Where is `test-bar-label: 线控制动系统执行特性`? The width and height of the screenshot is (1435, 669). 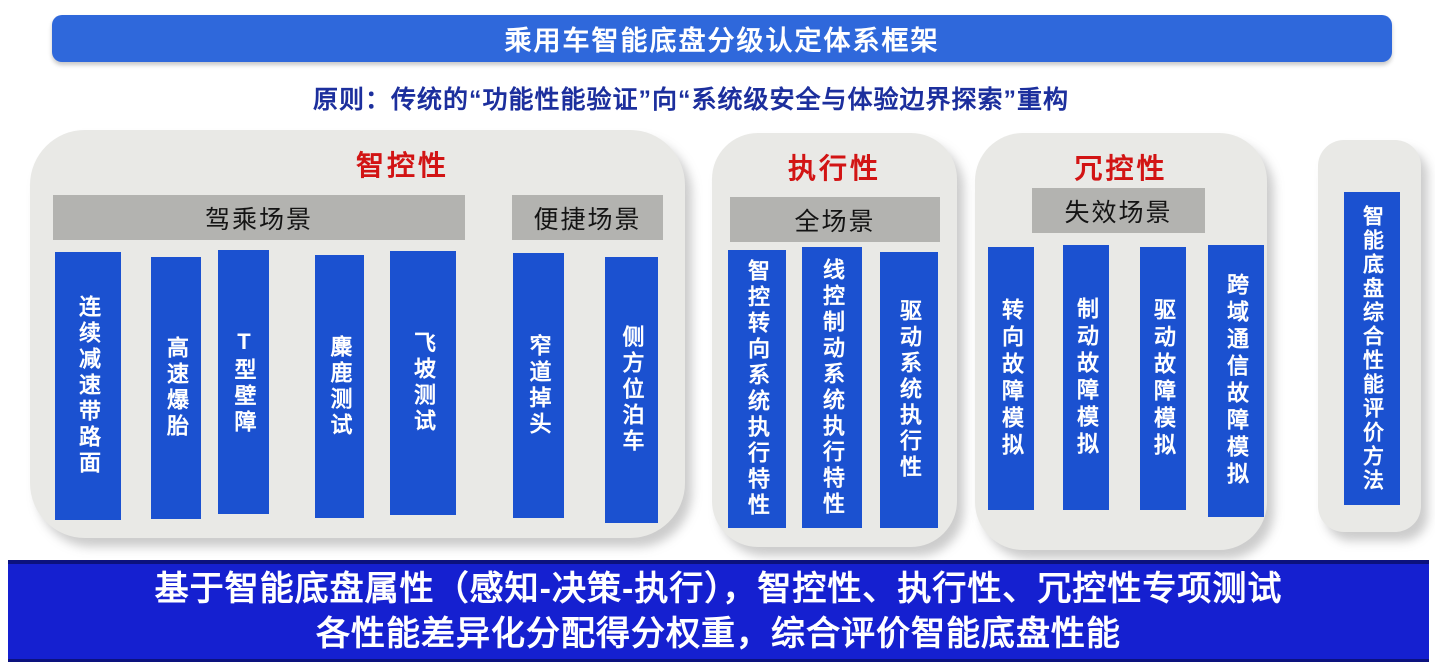
test-bar-label: 线控制动系统执行特性 is located at coordinates (832, 387).